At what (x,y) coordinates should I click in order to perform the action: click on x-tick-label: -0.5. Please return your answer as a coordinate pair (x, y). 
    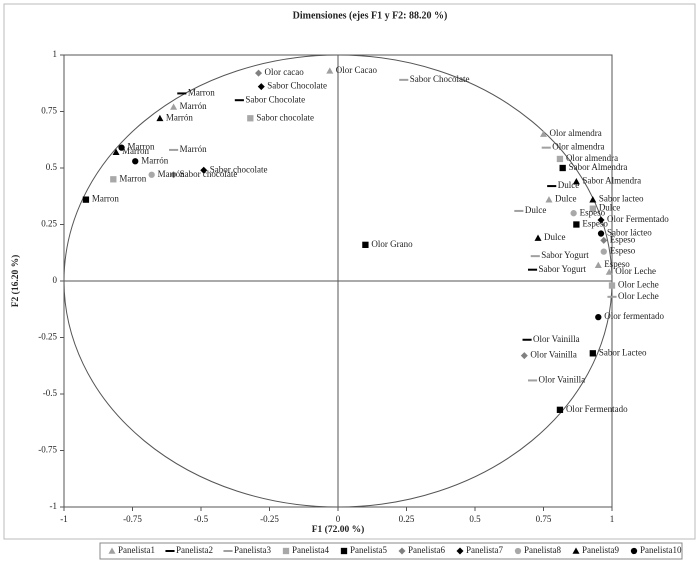
    Looking at the image, I should click on (201, 519).